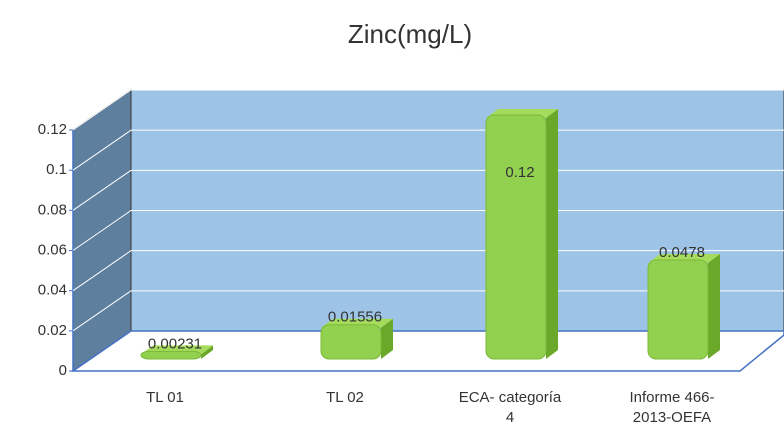  What do you see at coordinates (52, 330) in the screenshot?
I see `y-tick-label: 0.02` at bounding box center [52, 330].